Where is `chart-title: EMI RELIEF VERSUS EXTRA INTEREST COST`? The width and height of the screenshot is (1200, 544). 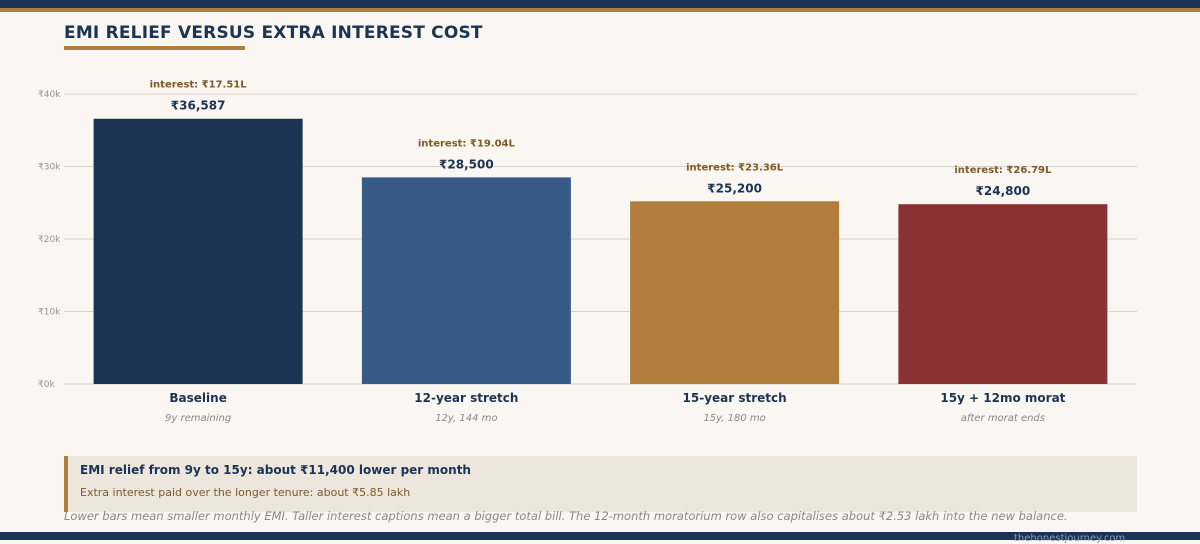
chart-title: EMI RELIEF VERSUS EXTRA INTEREST COST is located at coordinates (273, 33).